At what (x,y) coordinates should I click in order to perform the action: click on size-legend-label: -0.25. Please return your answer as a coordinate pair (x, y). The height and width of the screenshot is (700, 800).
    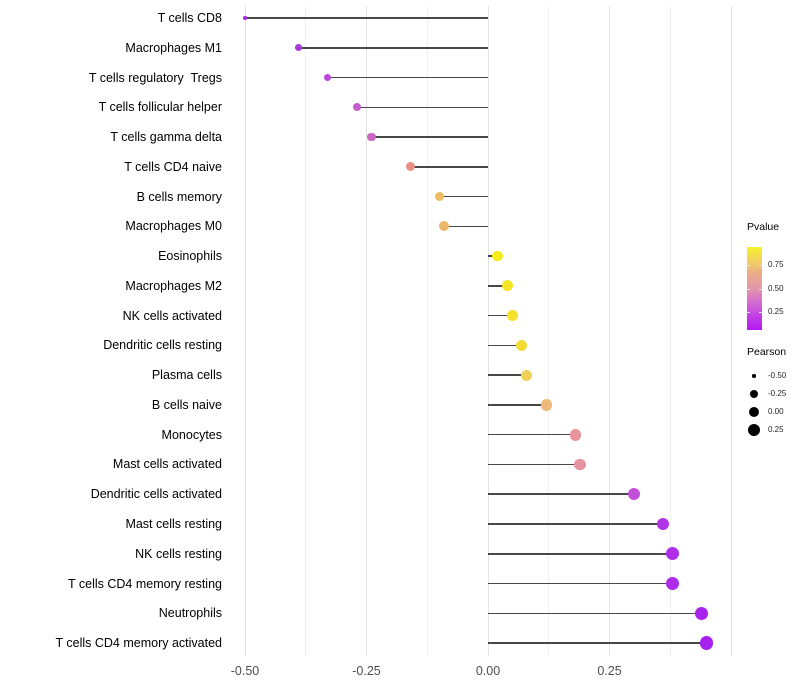
    Looking at the image, I should click on (777, 393).